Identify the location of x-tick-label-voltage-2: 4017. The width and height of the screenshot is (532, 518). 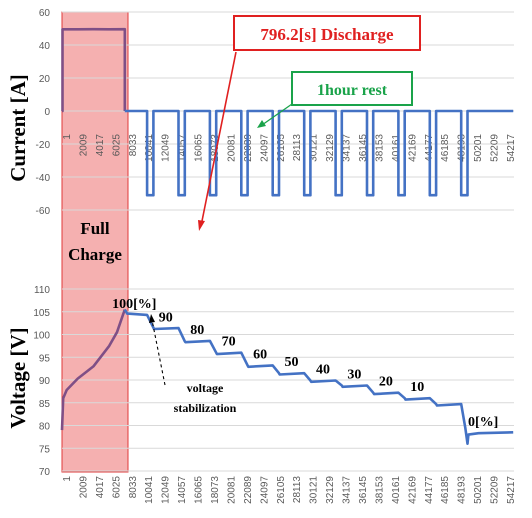
(100, 487).